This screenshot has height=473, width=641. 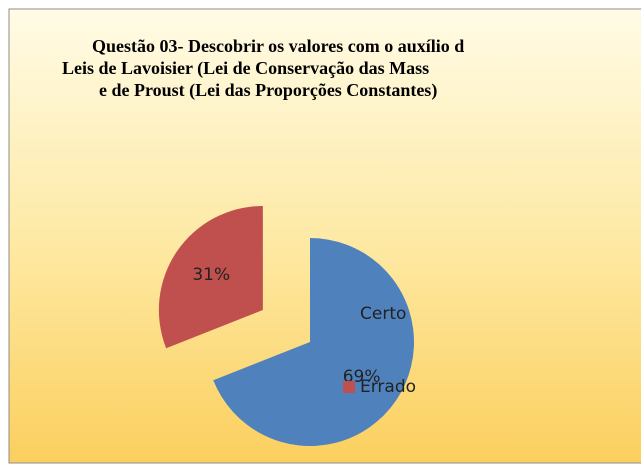 What do you see at coordinates (388, 387) in the screenshot?
I see `legend-label: Errado` at bounding box center [388, 387].